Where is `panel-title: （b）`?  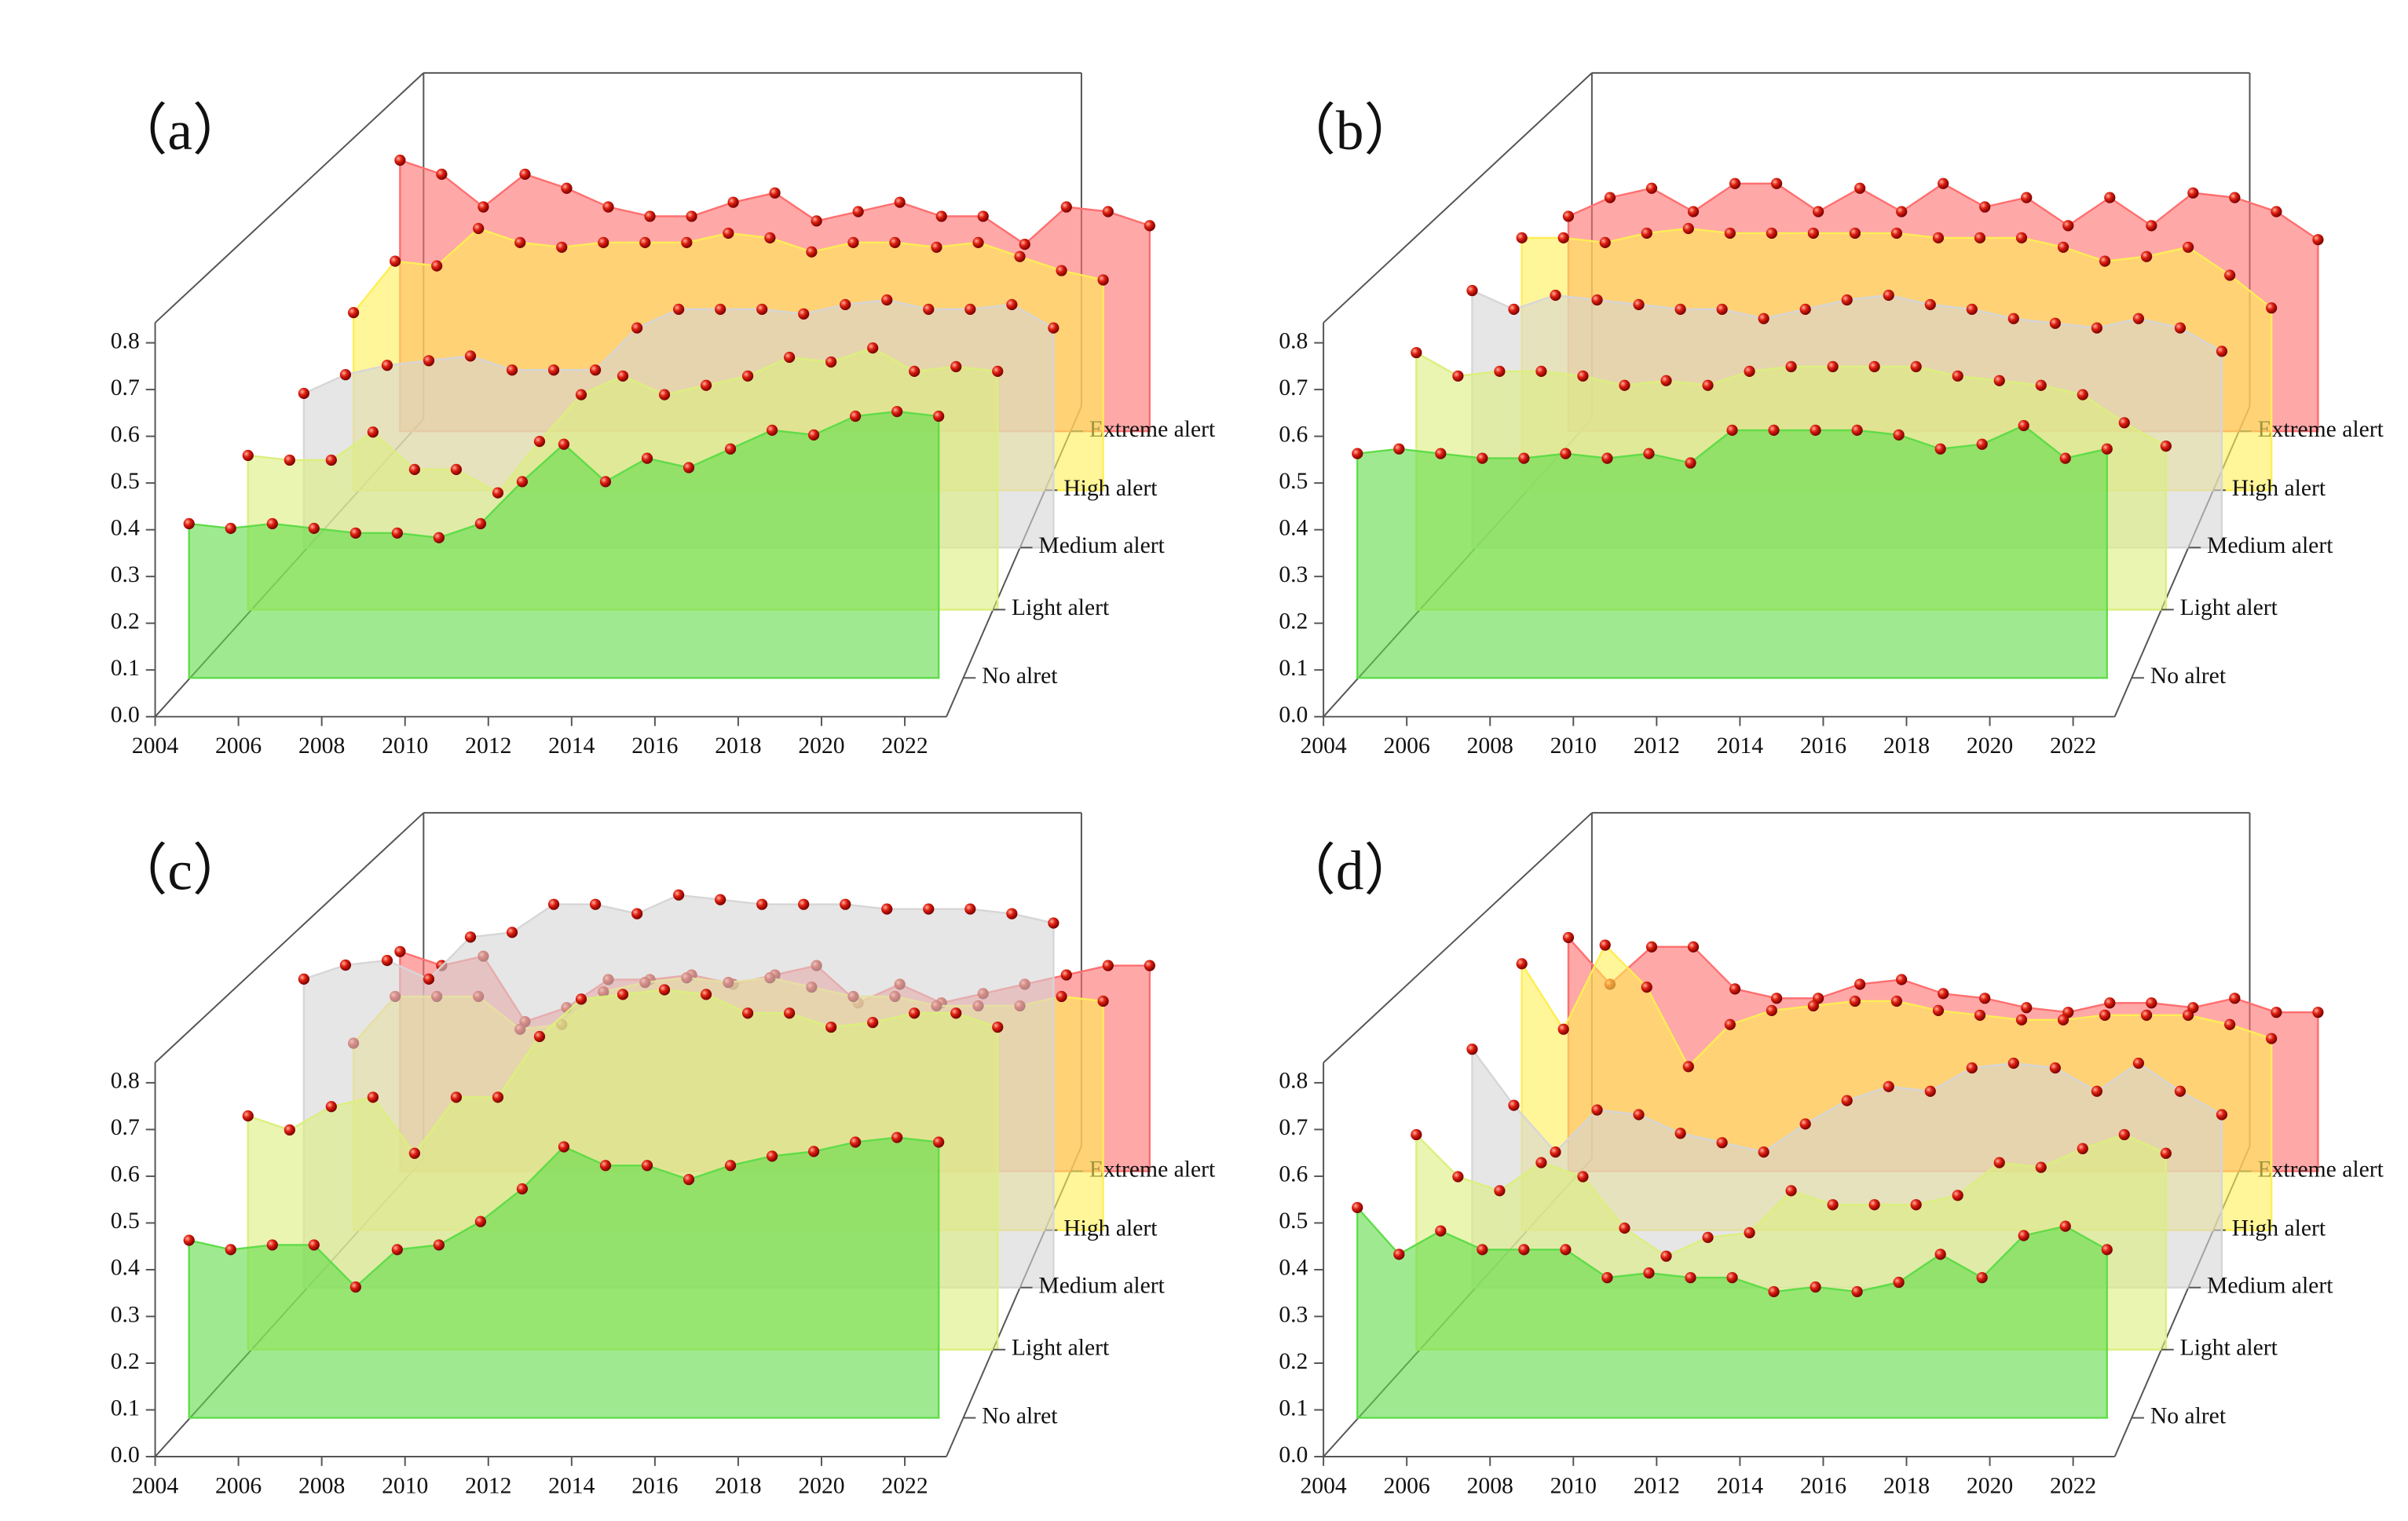
panel-title: （b） is located at coordinates (1350, 131).